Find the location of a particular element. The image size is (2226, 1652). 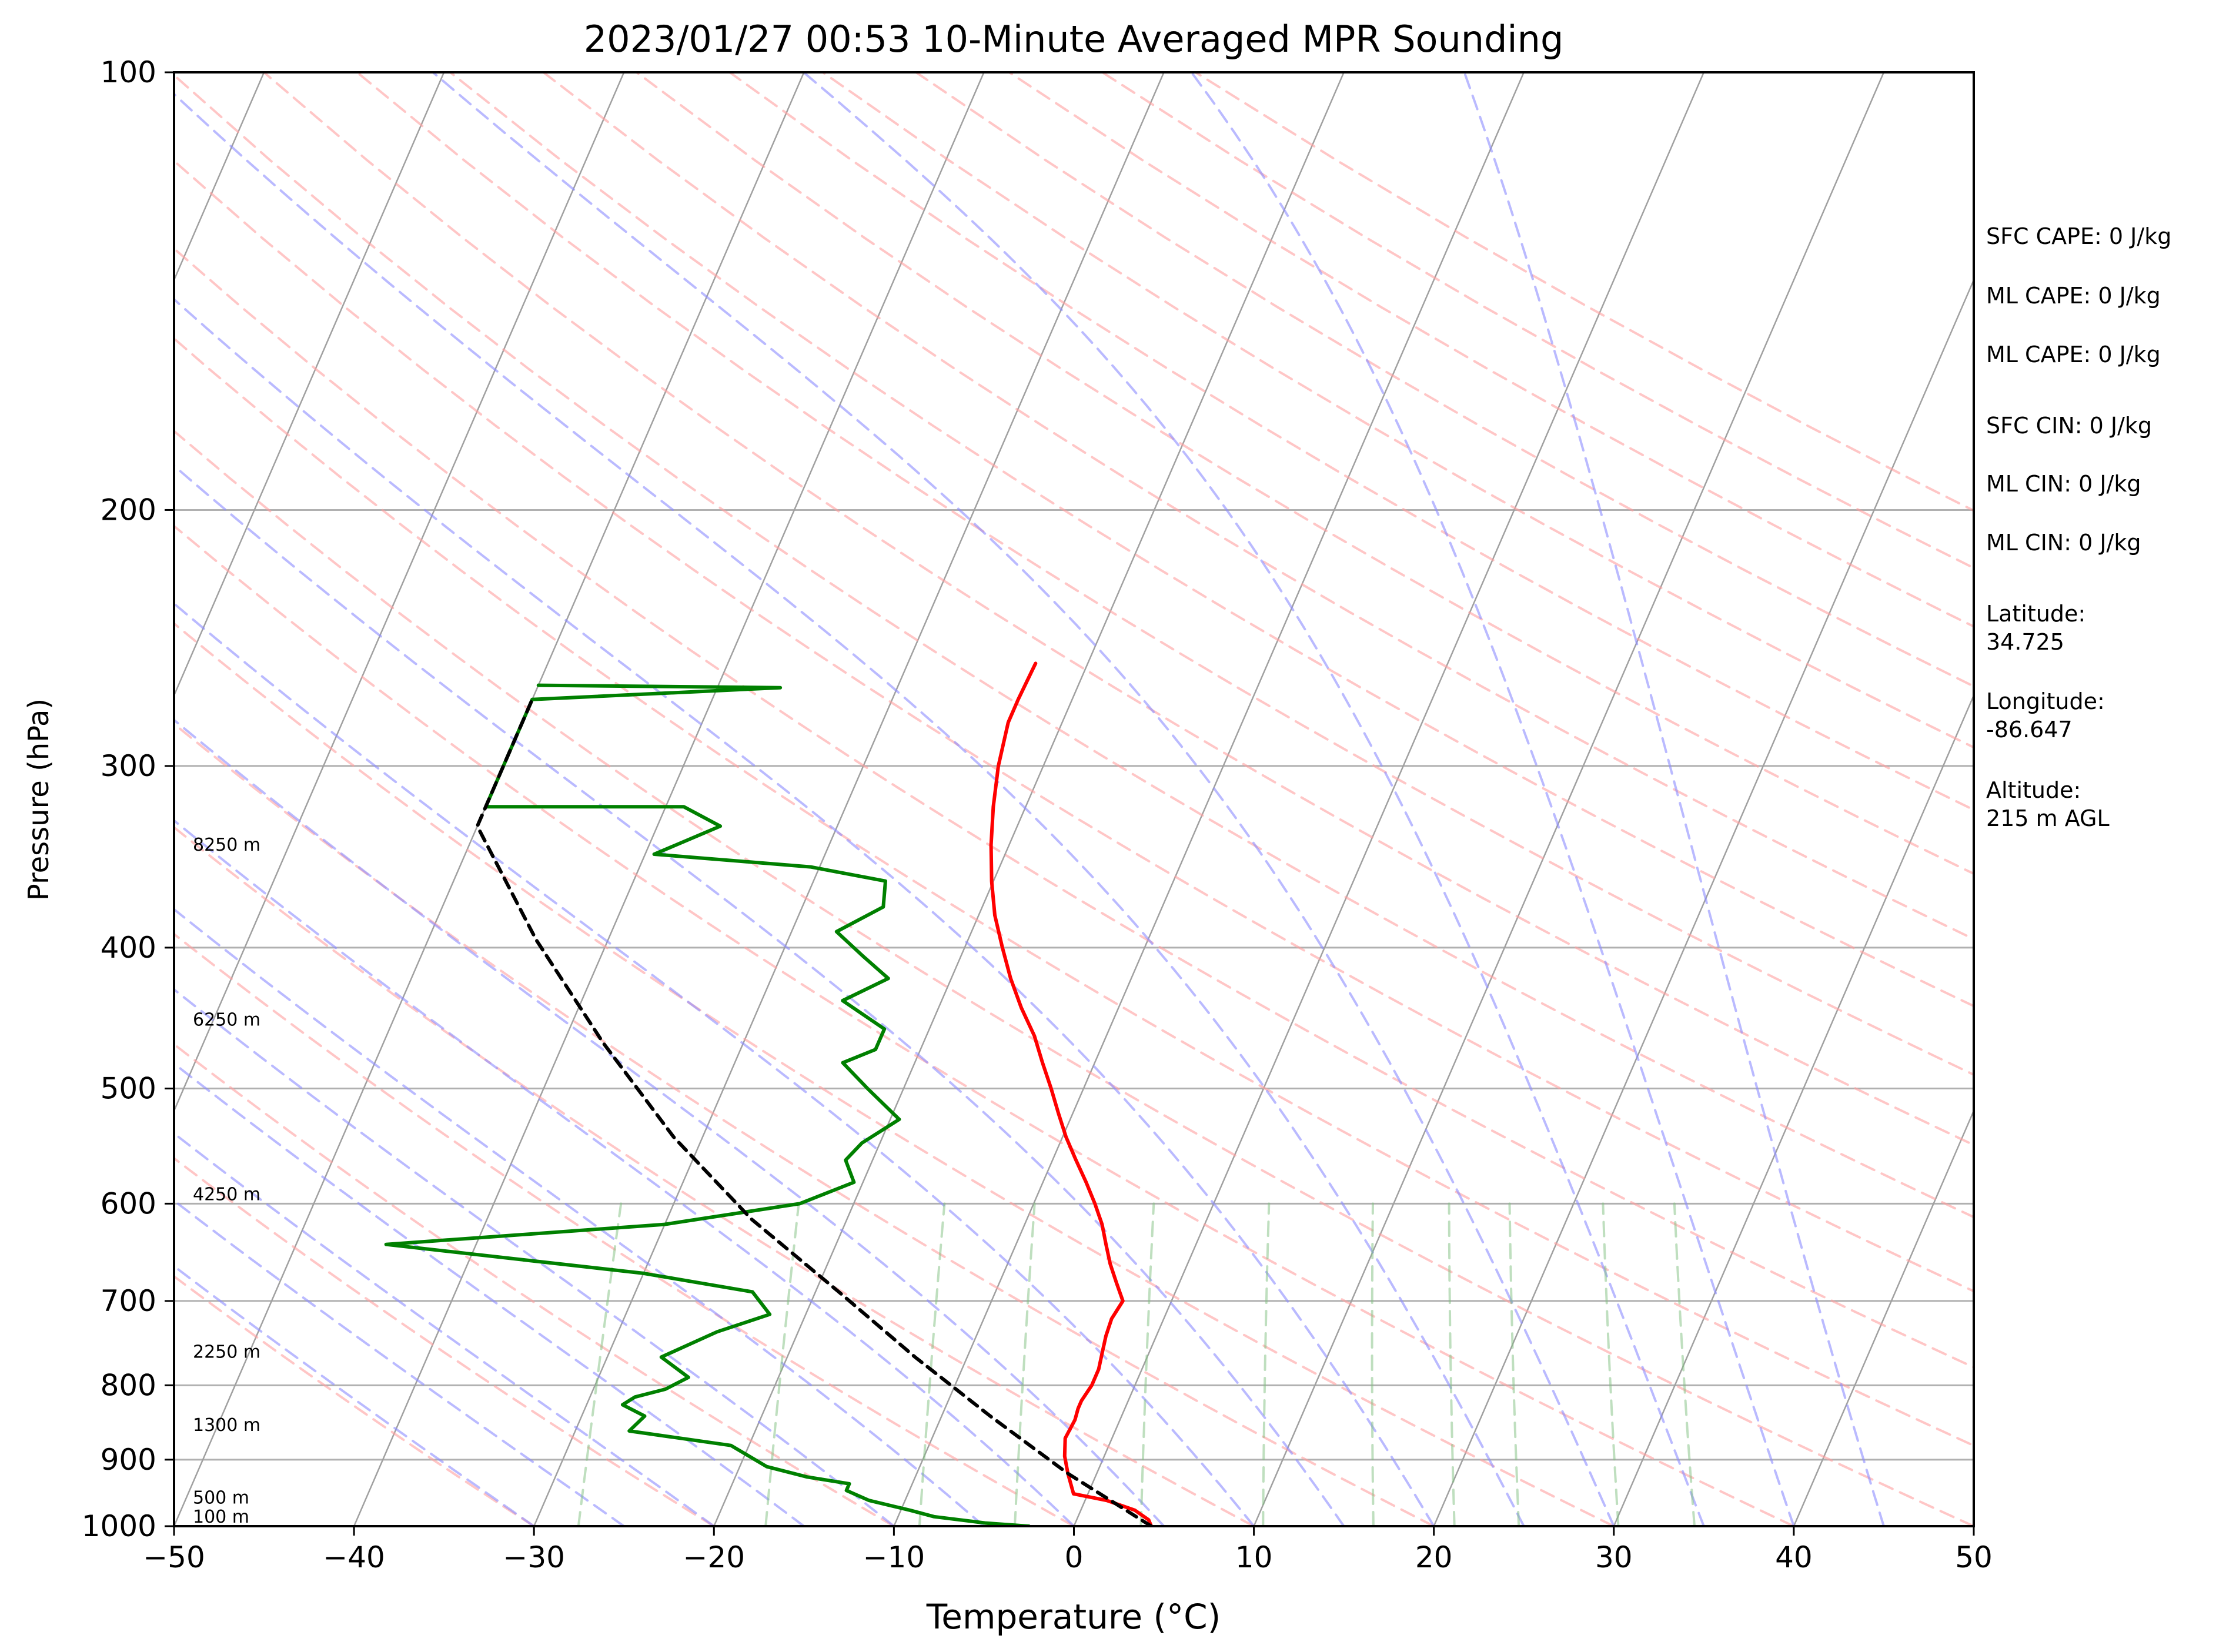

x-tick-label: −10 is located at coordinates (894, 1557).